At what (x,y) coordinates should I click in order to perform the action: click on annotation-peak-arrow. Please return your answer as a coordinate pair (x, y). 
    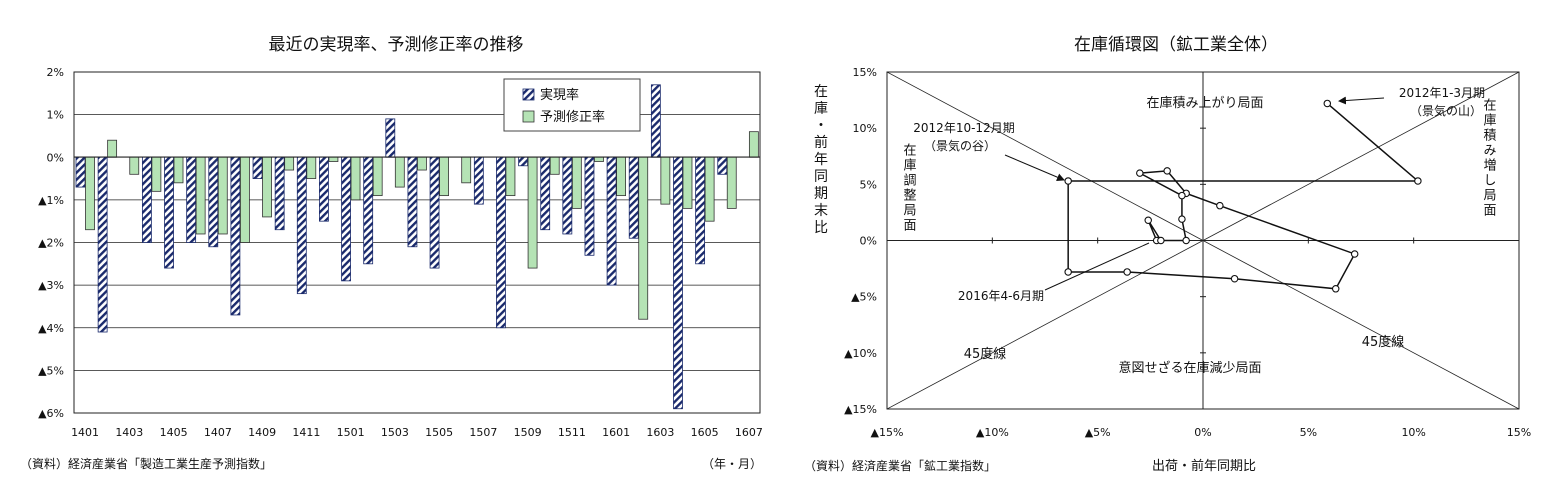
    Looking at the image, I should click on (1361, 100).